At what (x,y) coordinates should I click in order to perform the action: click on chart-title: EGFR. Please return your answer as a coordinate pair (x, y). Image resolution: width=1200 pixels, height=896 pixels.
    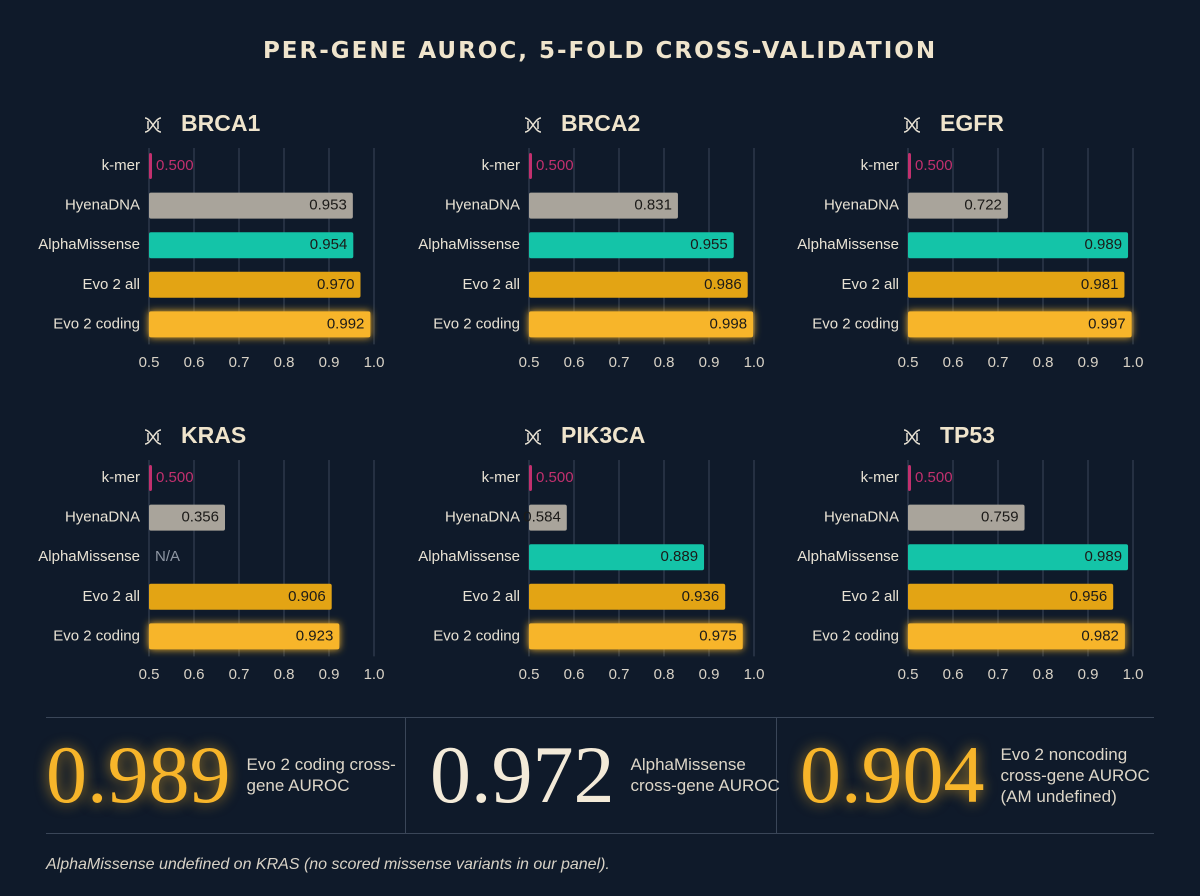
    Looking at the image, I should click on (972, 123).